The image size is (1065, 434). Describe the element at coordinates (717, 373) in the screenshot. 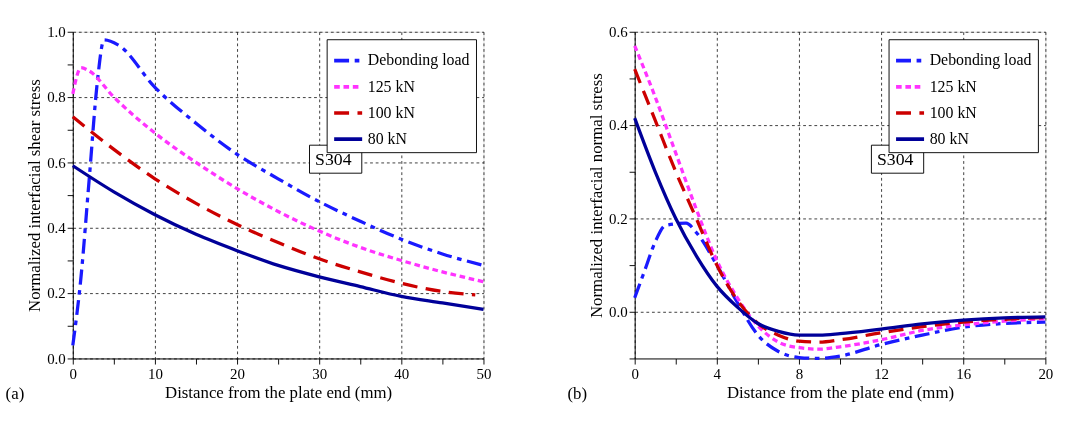

I see `x-tick-label: 4` at that location.